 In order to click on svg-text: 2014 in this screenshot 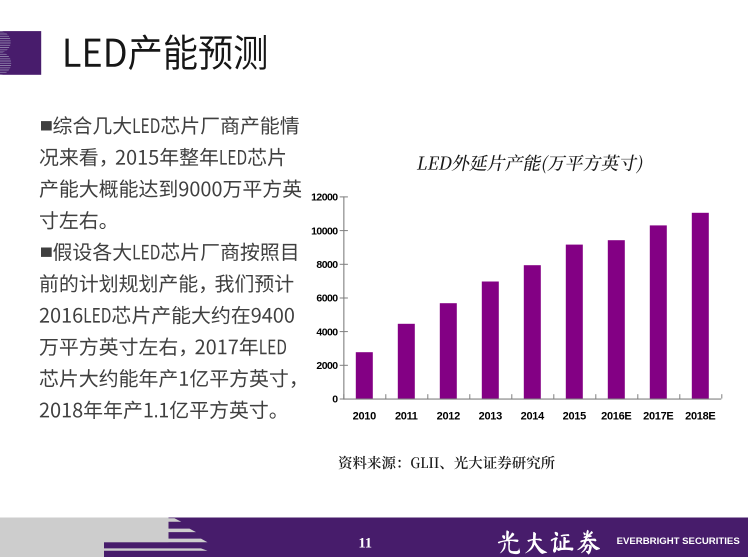, I will do `click(533, 417)`.